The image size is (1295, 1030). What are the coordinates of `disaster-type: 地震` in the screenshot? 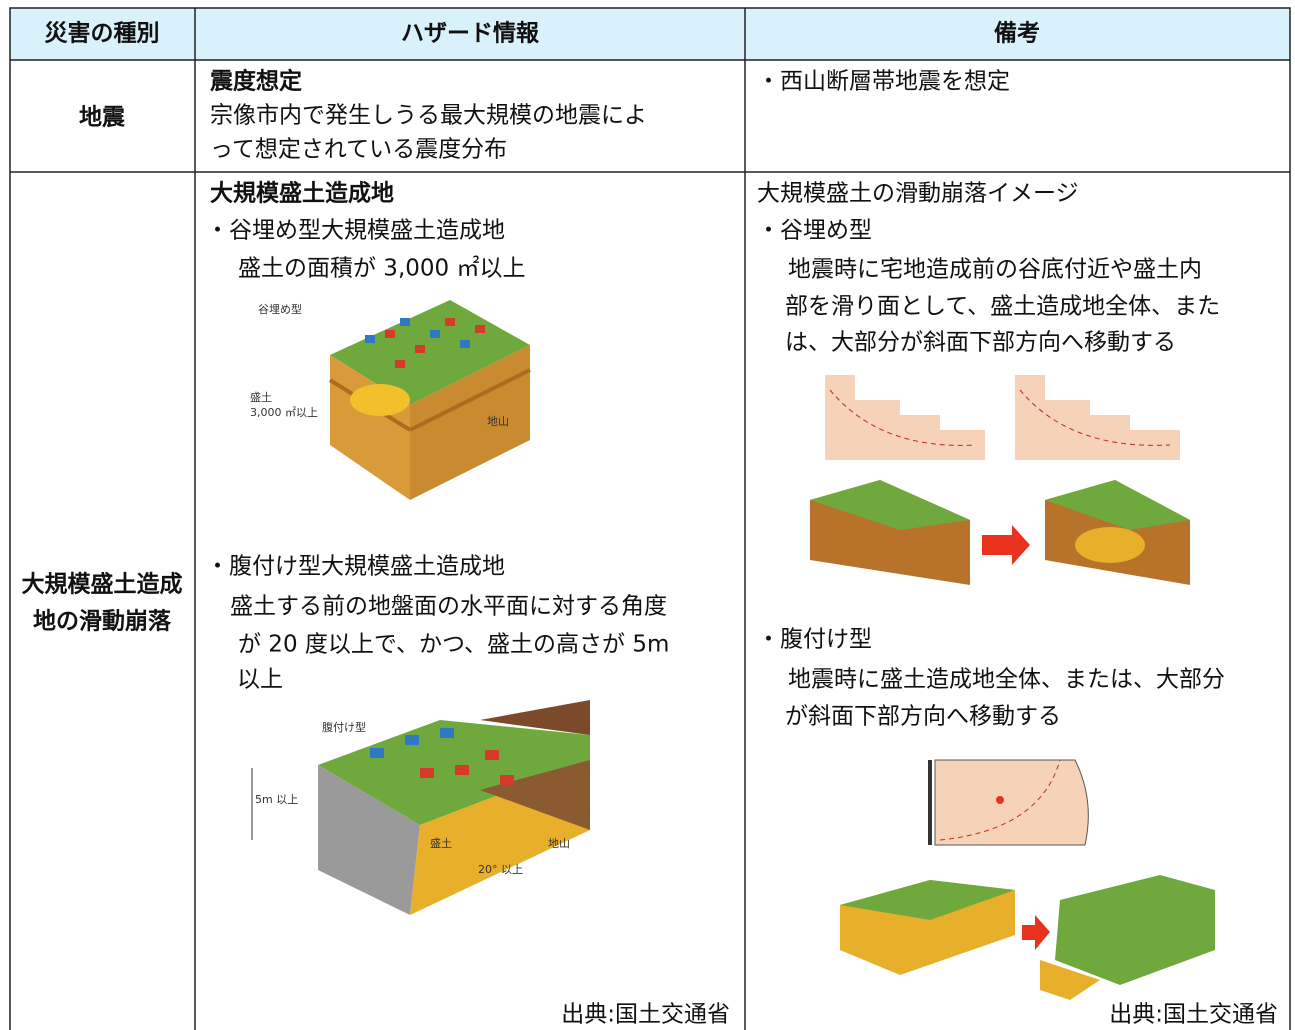 It's located at (102, 118).